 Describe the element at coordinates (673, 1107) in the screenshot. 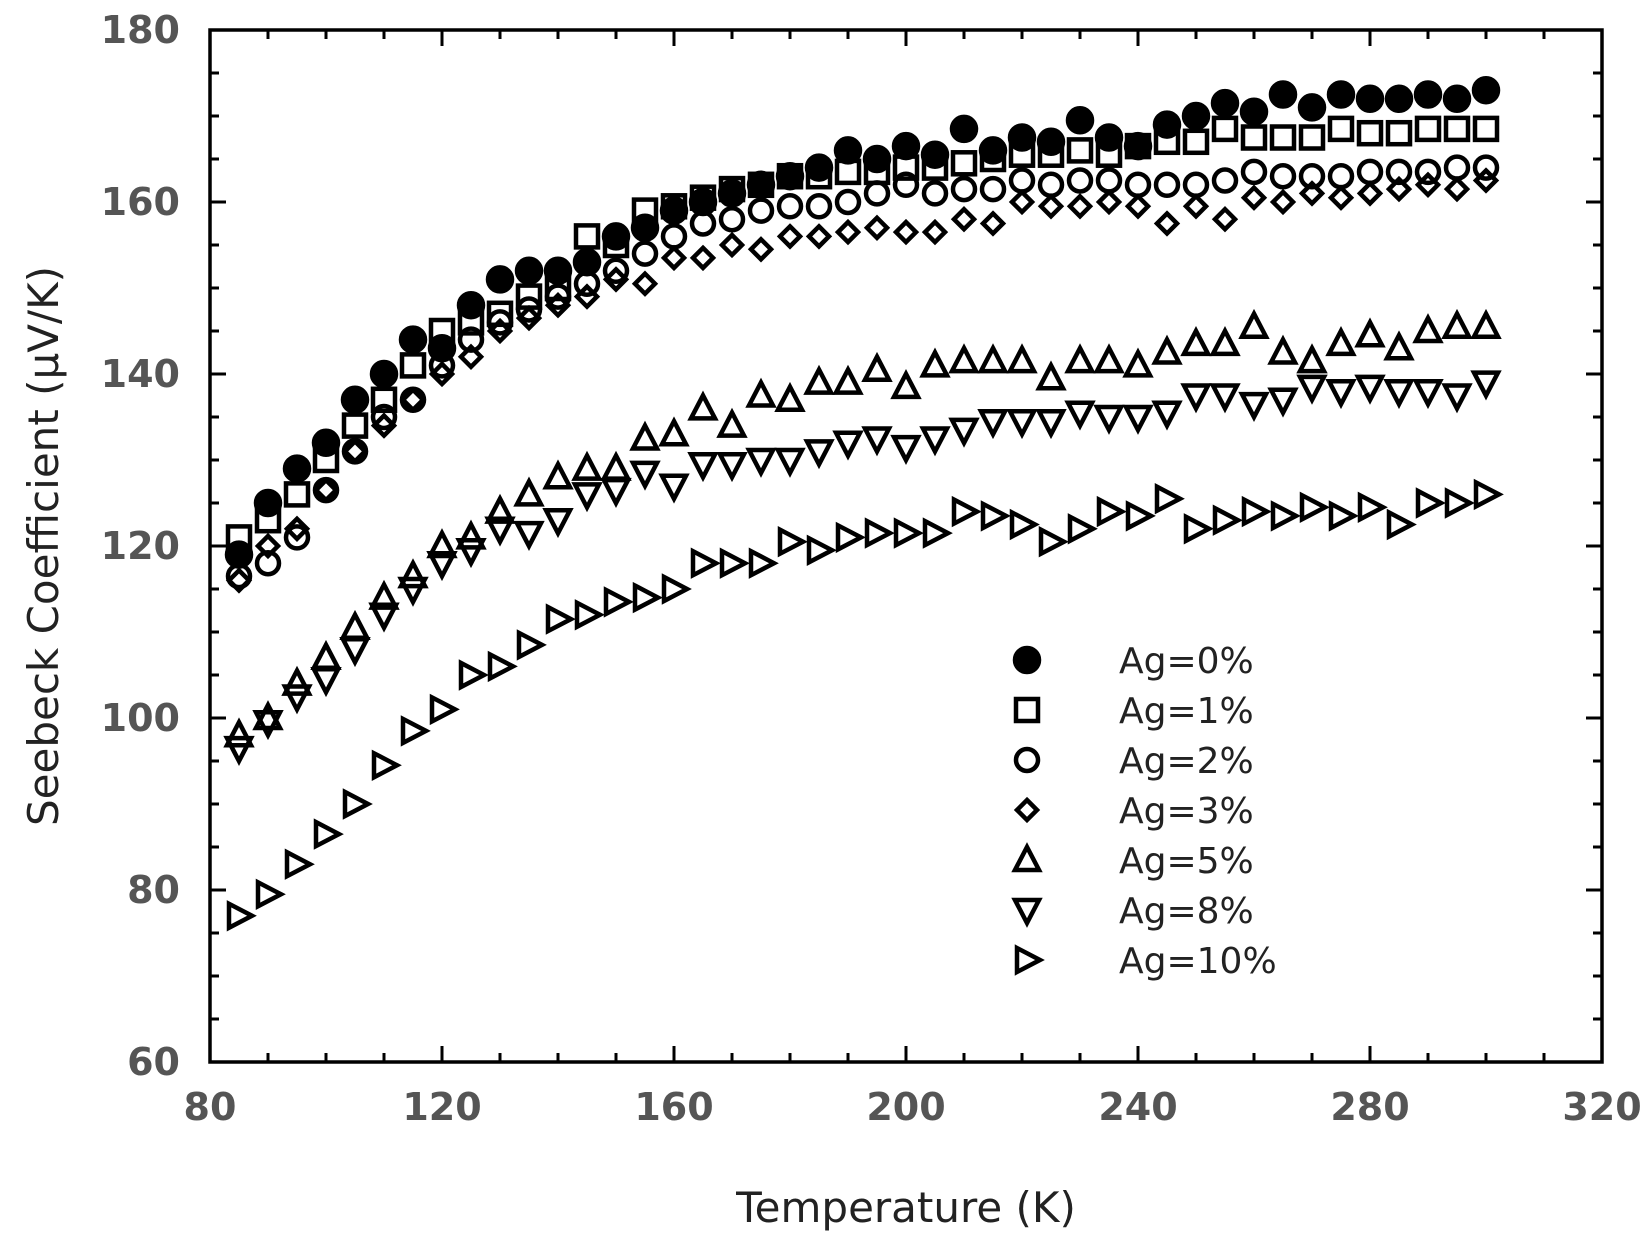

I see `x-tick-label: 160` at that location.